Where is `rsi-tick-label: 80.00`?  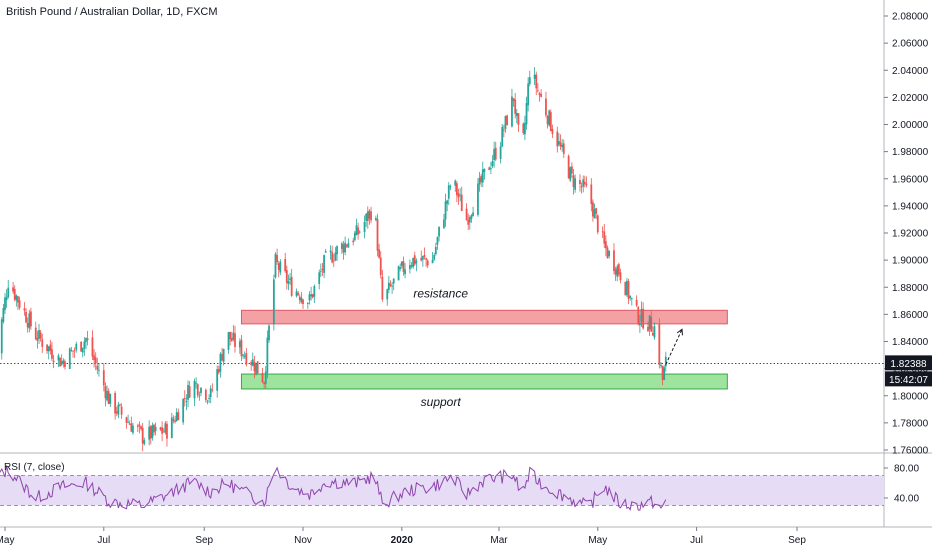
rsi-tick-label: 80.00 is located at coordinates (906, 469).